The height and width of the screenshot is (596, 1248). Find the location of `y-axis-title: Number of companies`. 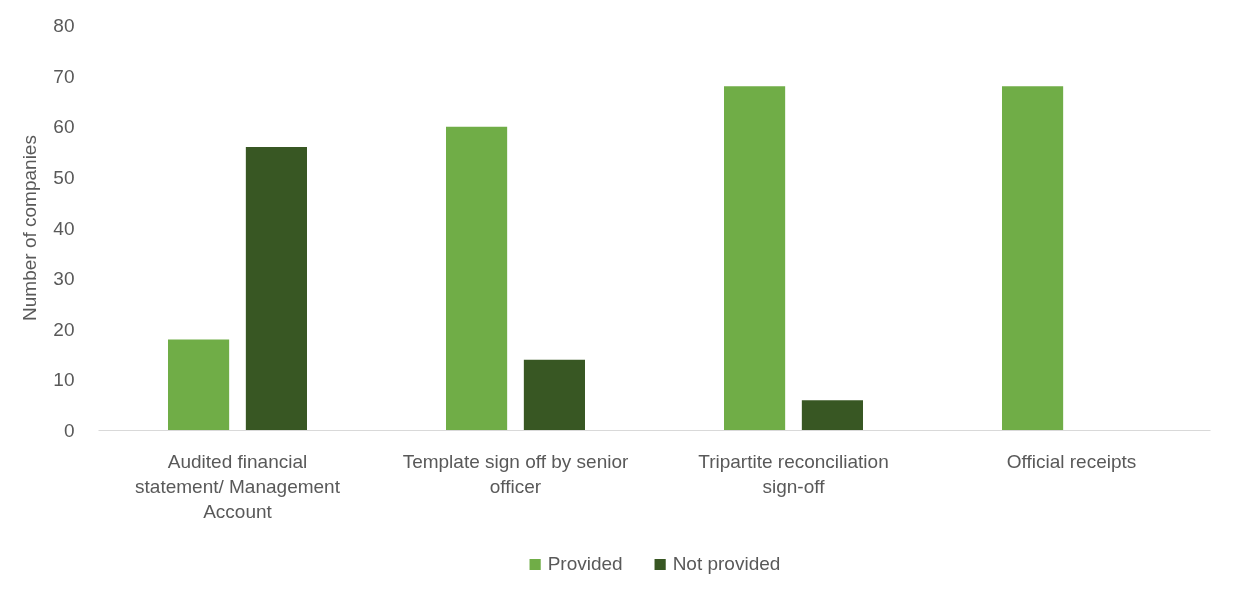

y-axis-title: Number of companies is located at coordinates (30, 228).